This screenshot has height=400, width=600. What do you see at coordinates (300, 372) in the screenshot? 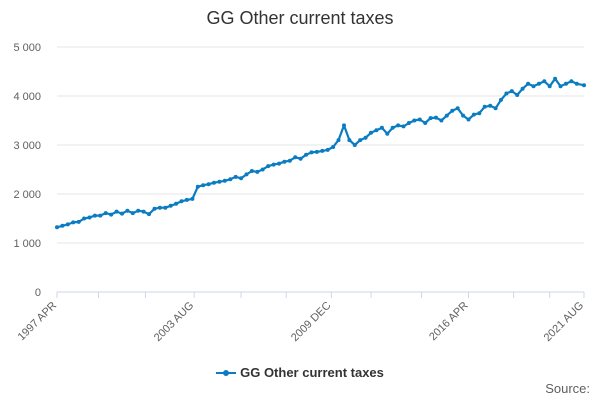
I see `legend: GG Other current taxes` at bounding box center [300, 372].